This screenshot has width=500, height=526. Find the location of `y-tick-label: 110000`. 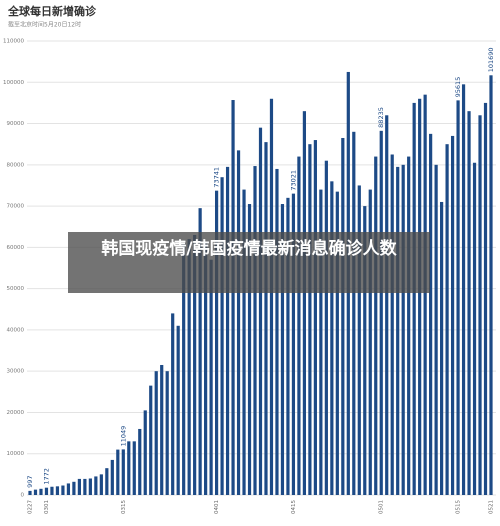

y-tick-label: 110000 is located at coordinates (13, 42).